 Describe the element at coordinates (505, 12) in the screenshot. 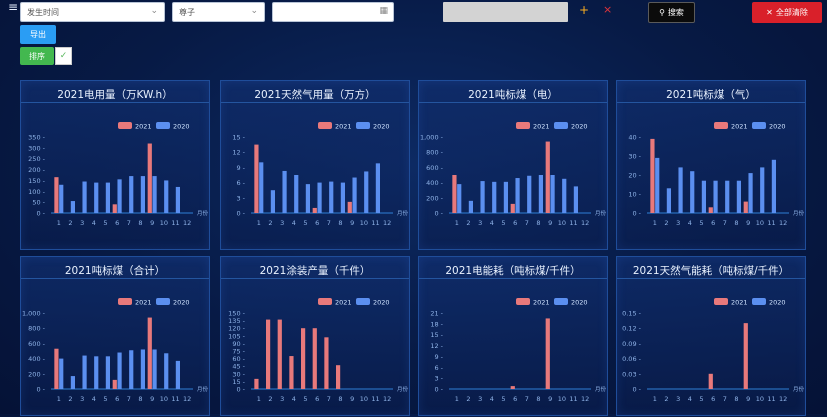

I see `disabled-input` at that location.